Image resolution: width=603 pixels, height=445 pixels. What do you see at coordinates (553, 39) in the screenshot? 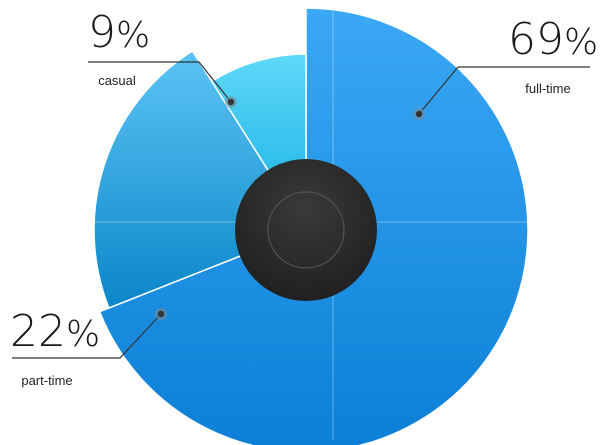
I see `percent-label-full-time: 69%` at bounding box center [553, 39].